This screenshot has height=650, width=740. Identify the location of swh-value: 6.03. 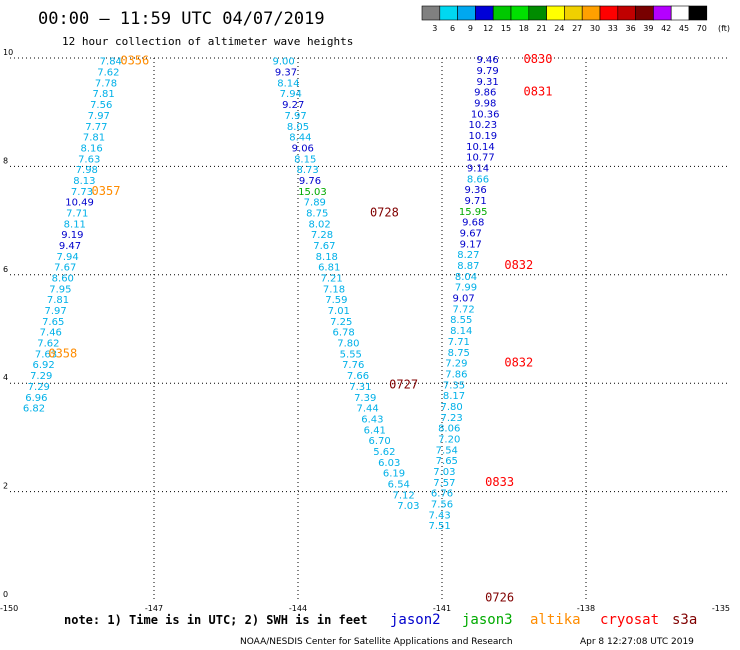
(389, 463).